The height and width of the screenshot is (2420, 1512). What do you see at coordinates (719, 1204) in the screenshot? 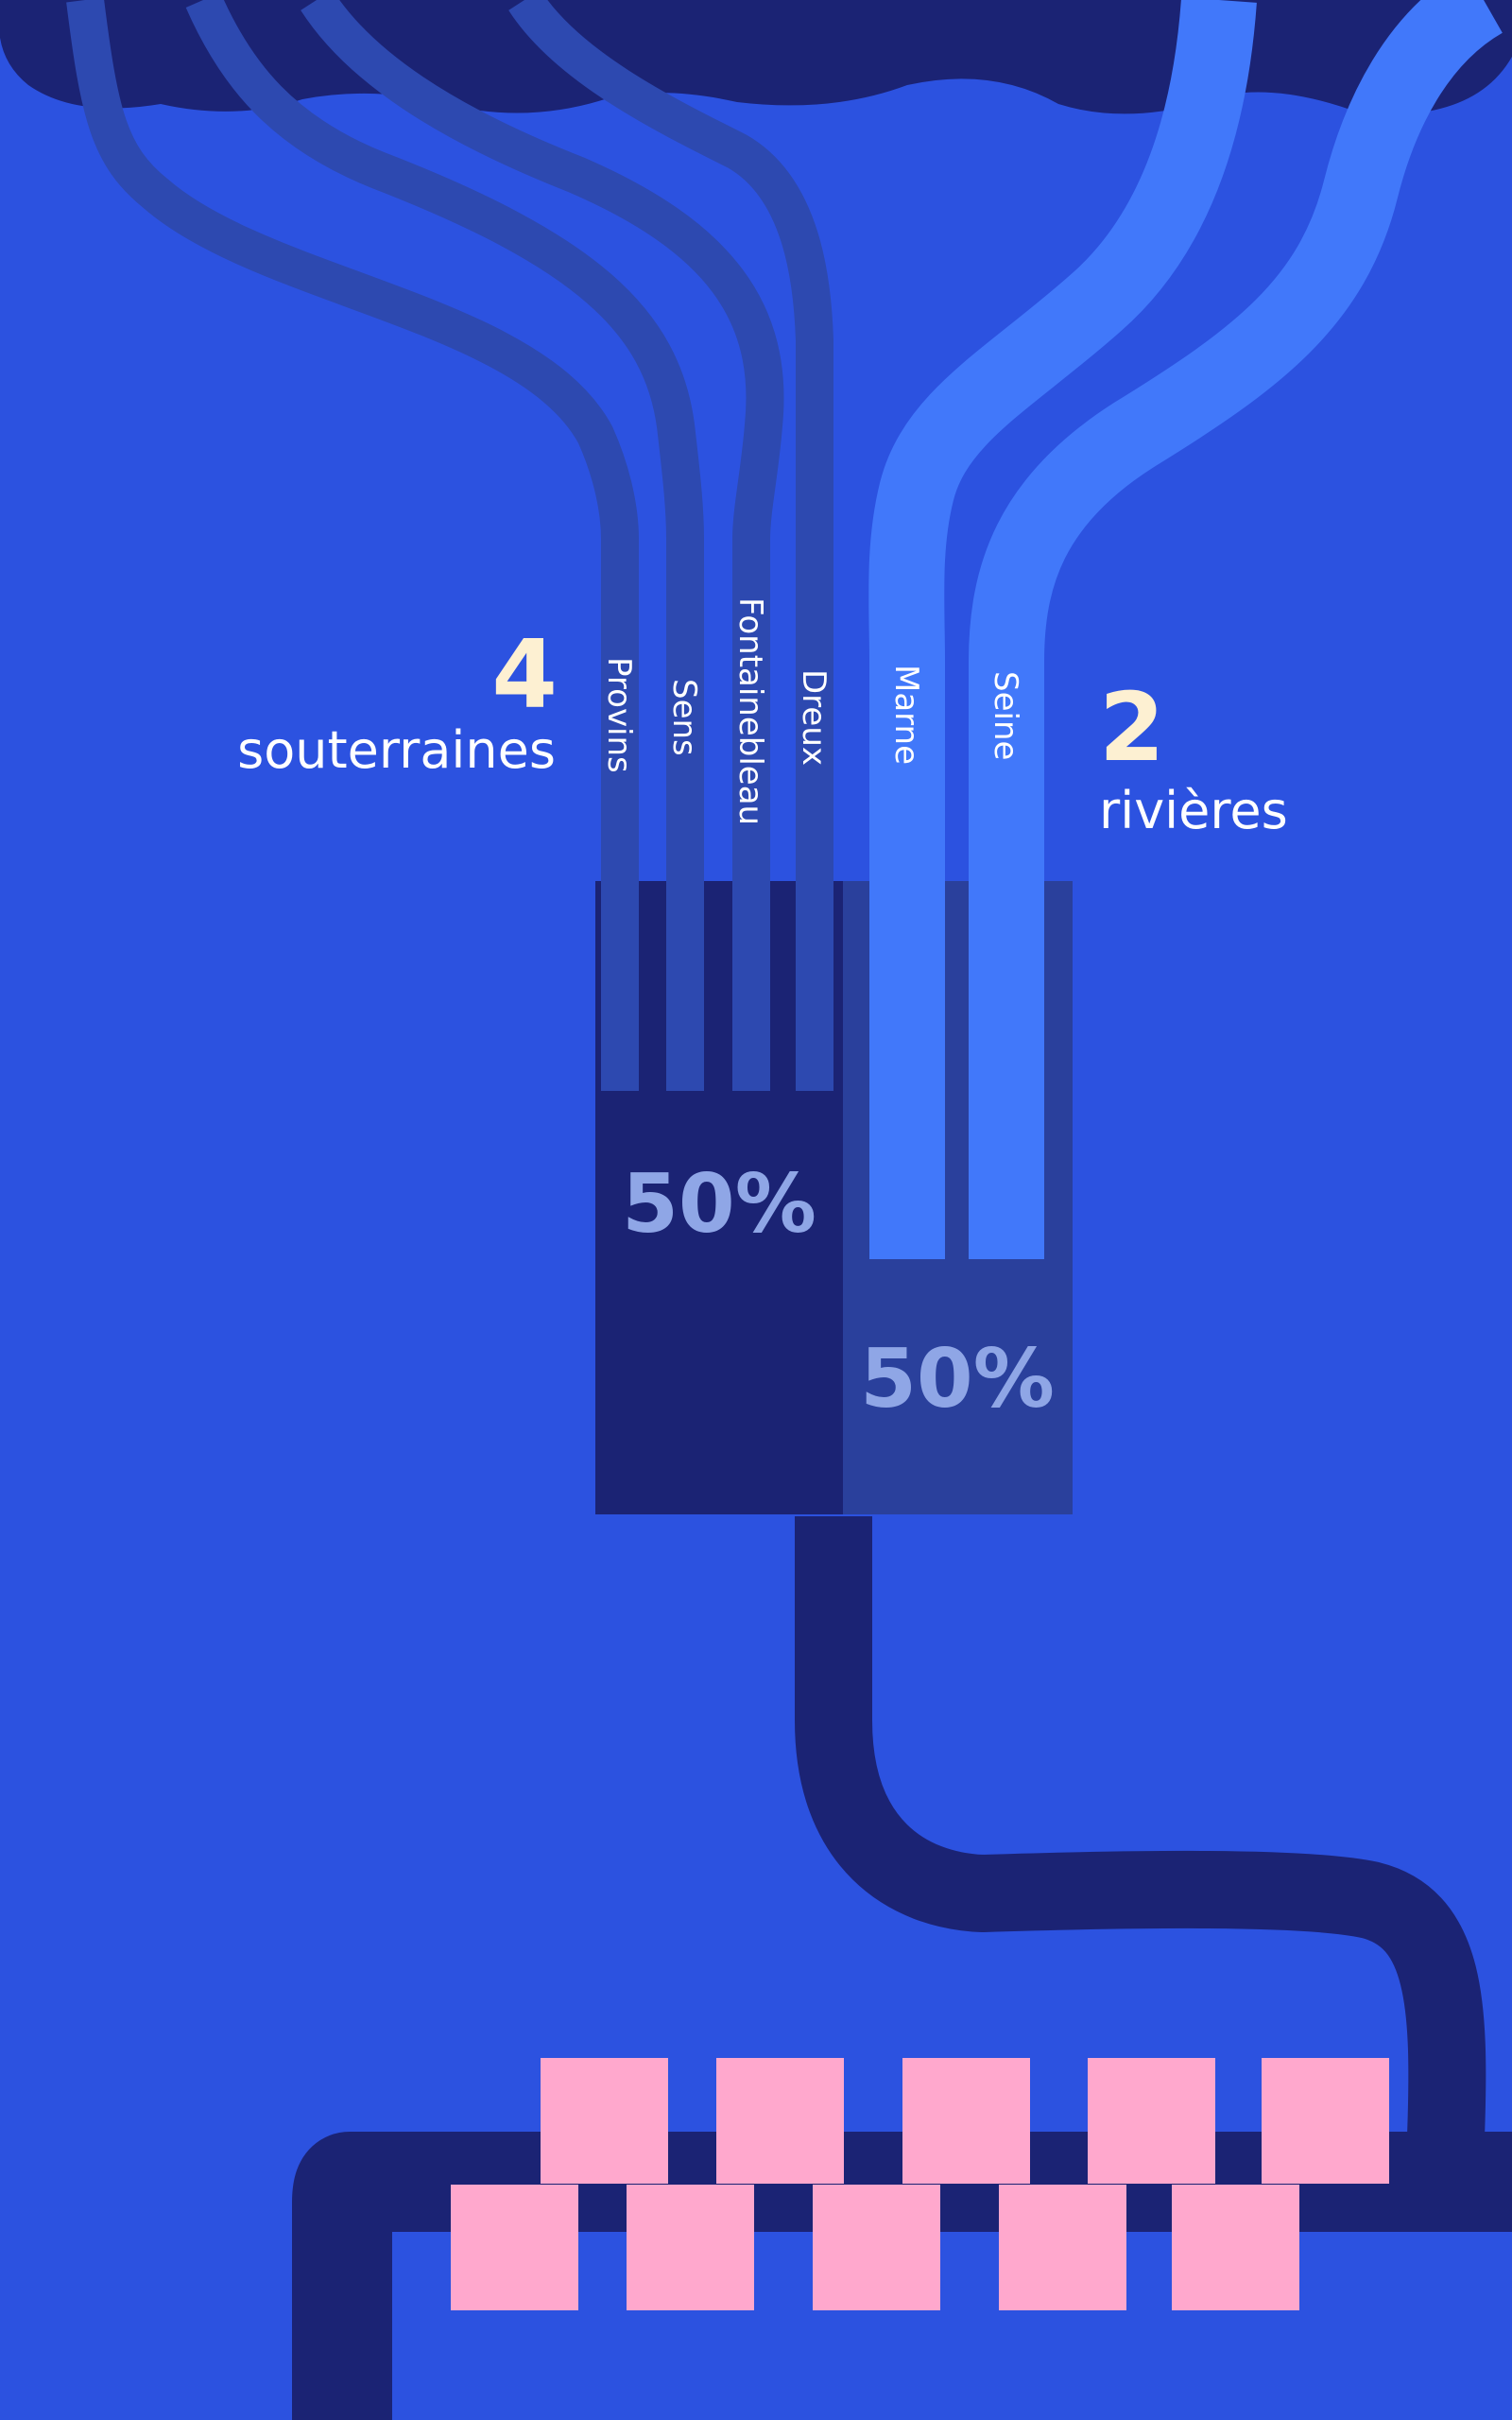
I see `groundwater-share: 50%` at bounding box center [719, 1204].